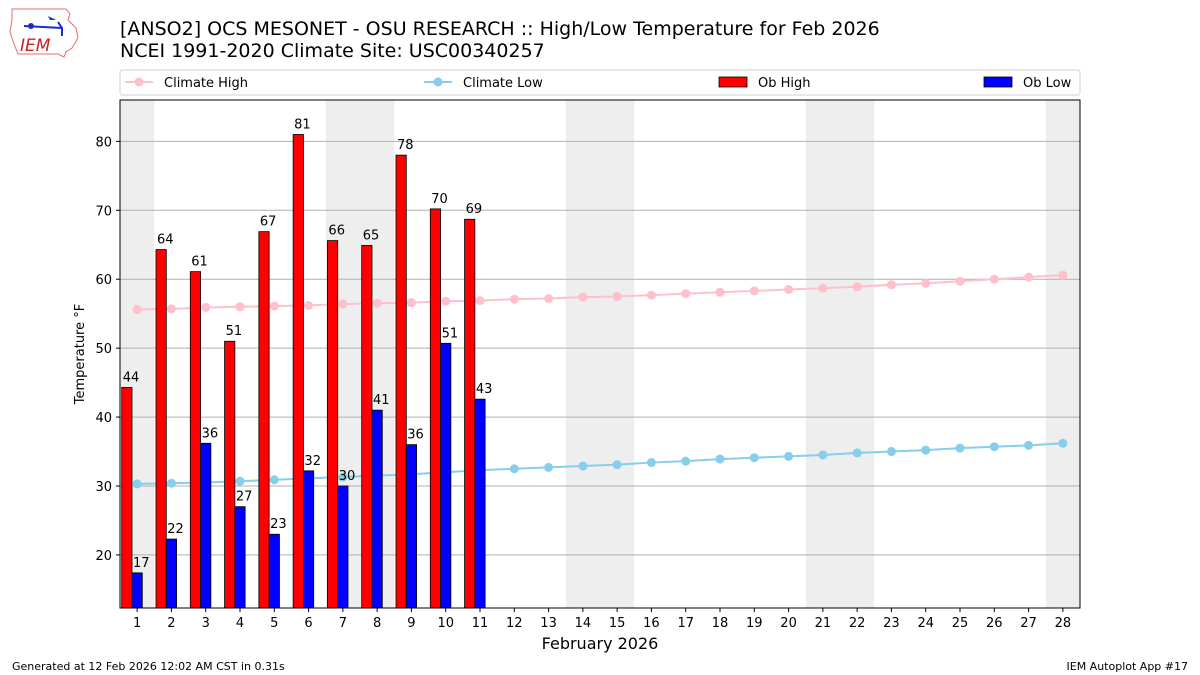 Image resolution: width=1200 pixels, height=675 pixels. What do you see at coordinates (80, 354) in the screenshot?
I see `y-axis-label: Temperature °F` at bounding box center [80, 354].